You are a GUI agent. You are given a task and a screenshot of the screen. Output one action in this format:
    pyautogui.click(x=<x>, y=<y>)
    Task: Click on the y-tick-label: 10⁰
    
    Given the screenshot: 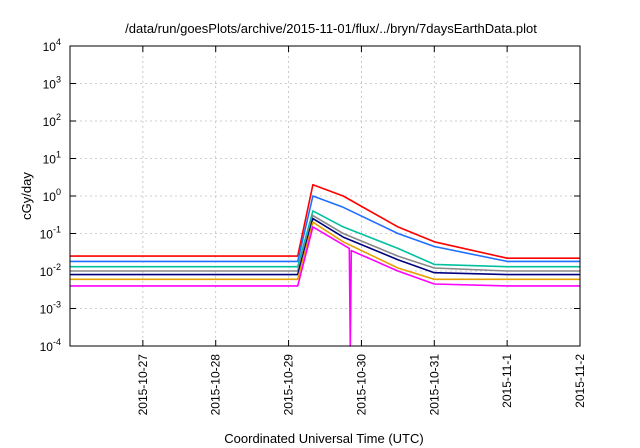 What is the action you would take?
    pyautogui.click(x=52, y=195)
    